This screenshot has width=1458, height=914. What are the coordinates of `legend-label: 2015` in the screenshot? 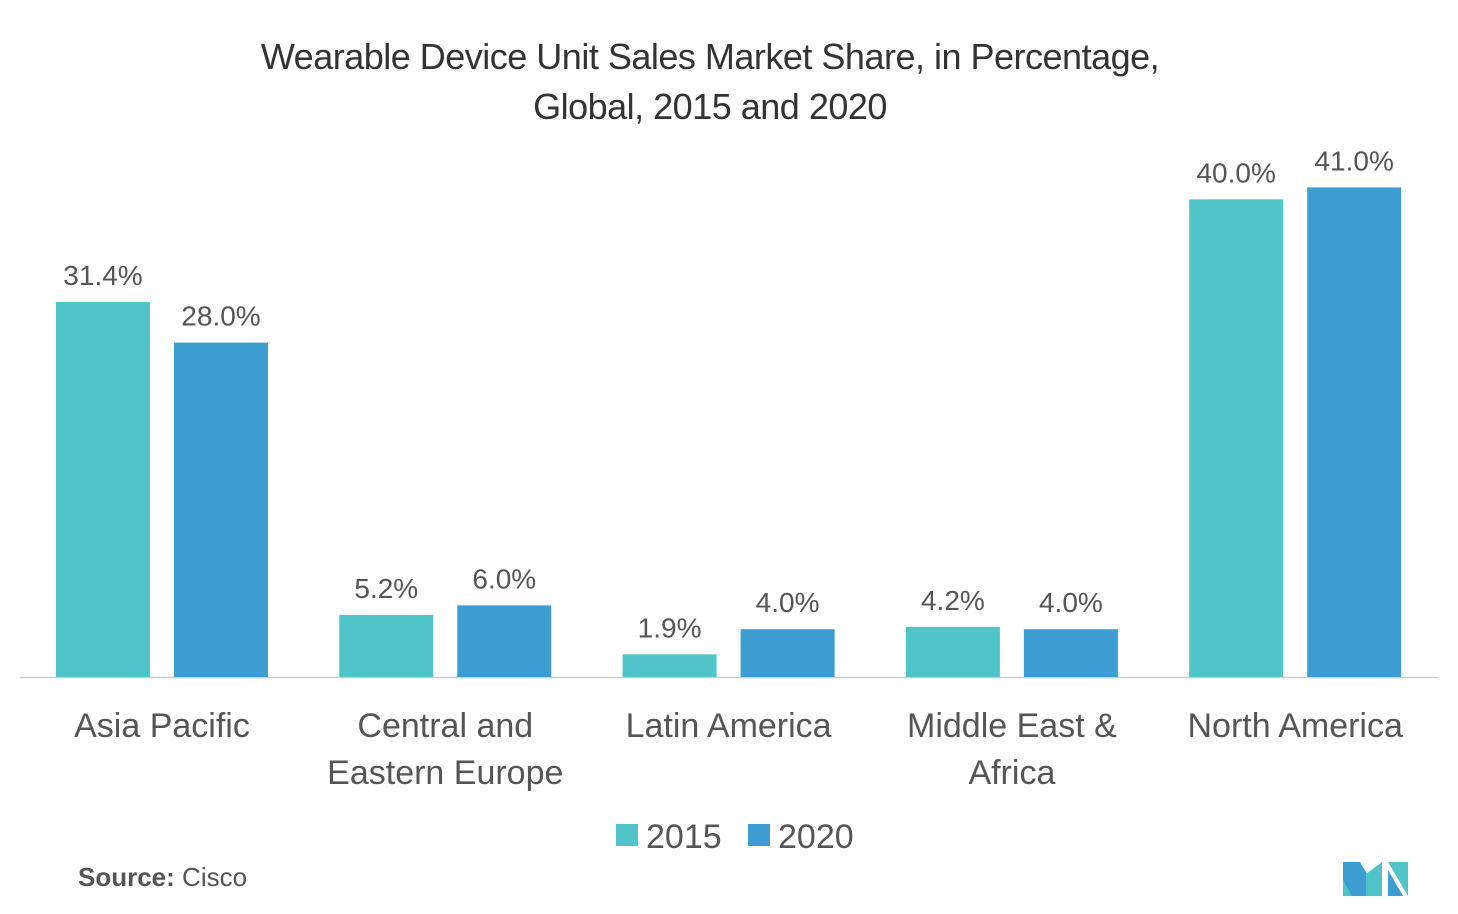 It's located at (684, 837).